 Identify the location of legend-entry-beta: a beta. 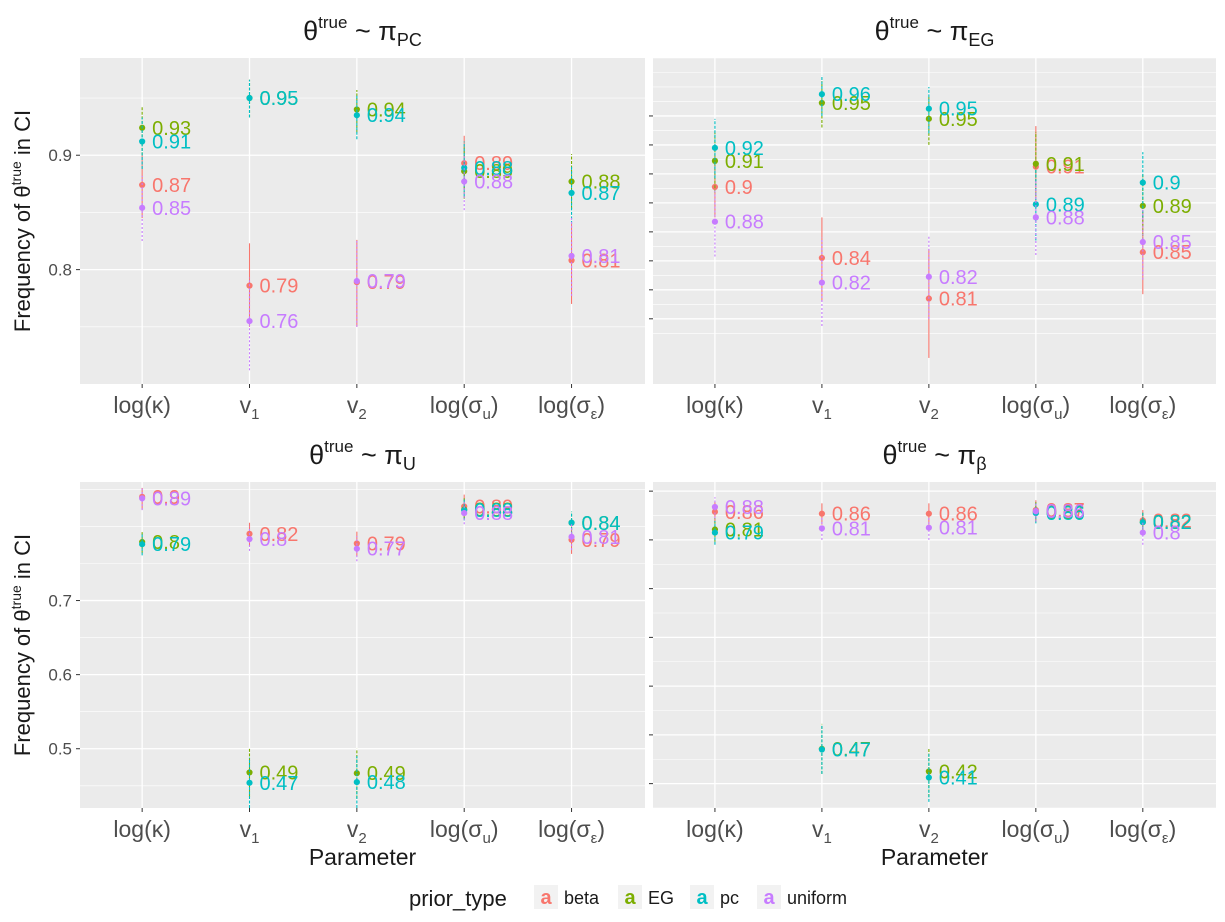
(567, 897).